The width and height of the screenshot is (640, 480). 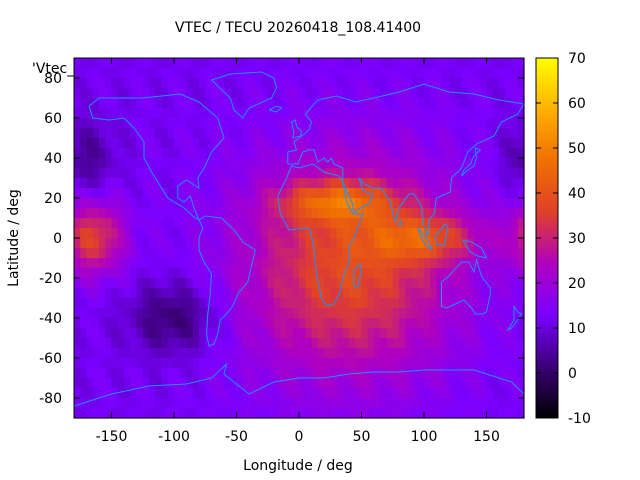 What do you see at coordinates (577, 104) in the screenshot?
I see `colorbar-tick-label: 60` at bounding box center [577, 104].